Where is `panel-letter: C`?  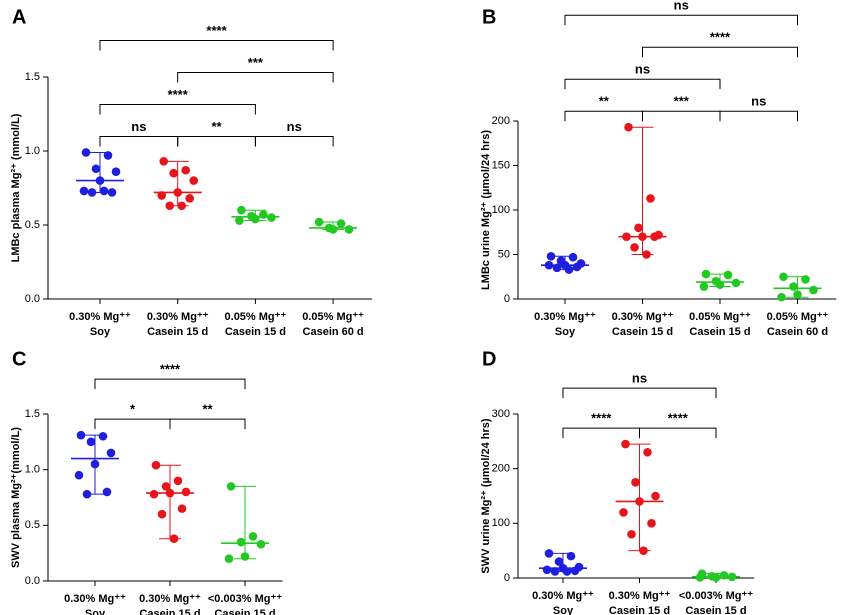
panel-letter: C is located at coordinates (19, 359).